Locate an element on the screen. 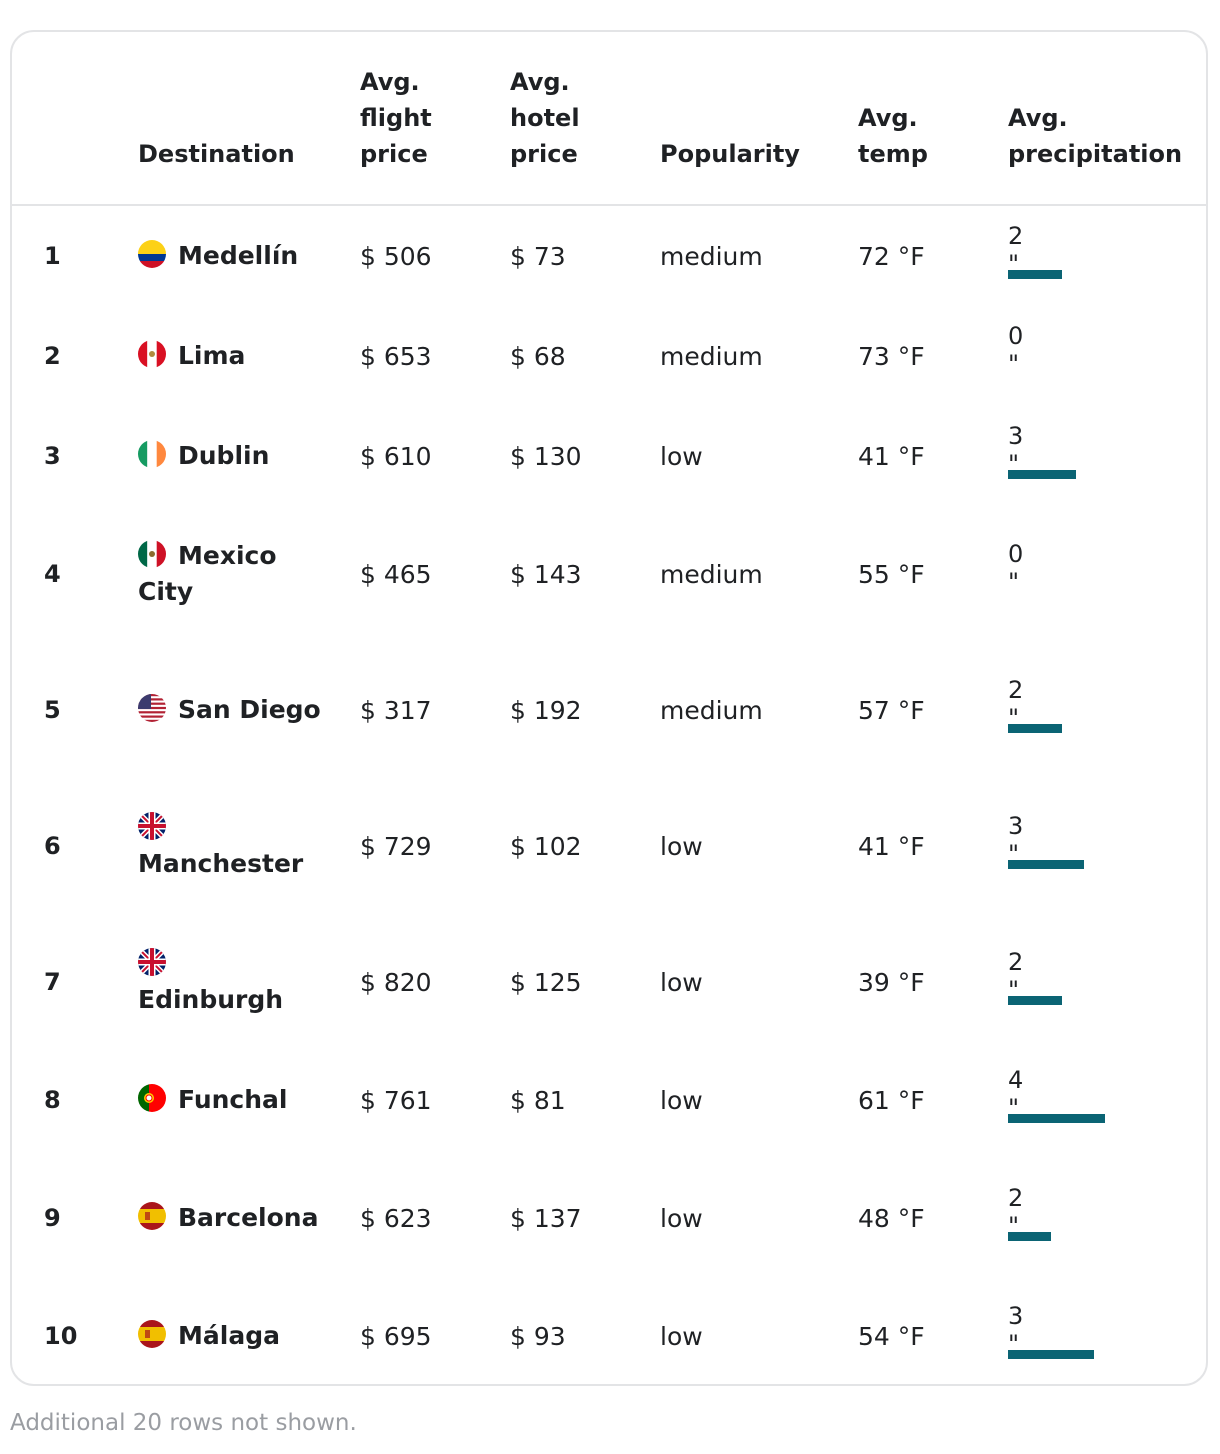  flight-price: $ 317 is located at coordinates (396, 710).